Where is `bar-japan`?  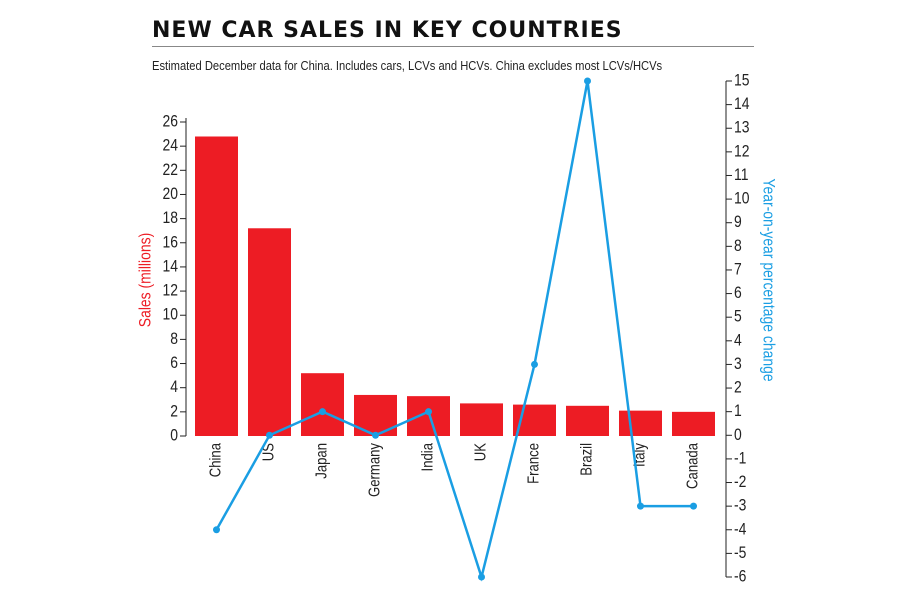 bar-japan is located at coordinates (322, 404).